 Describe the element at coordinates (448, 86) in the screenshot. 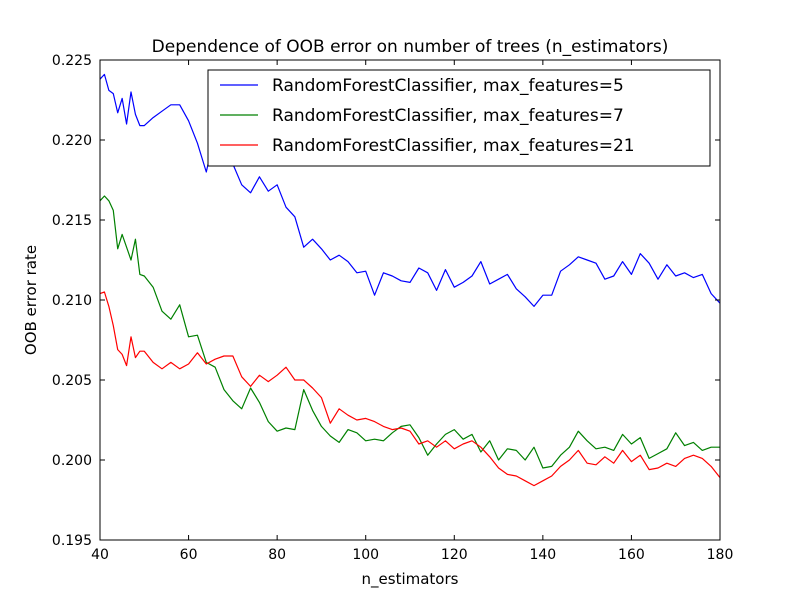

I see `legend-label-1: RandomForestClassifier, max_features=5` at that location.